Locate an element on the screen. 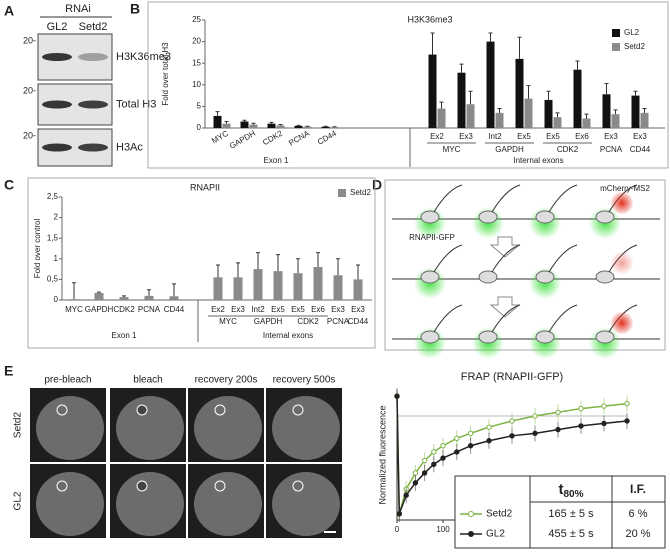 The height and width of the screenshot is (554, 670). bleach-spot is located at coordinates (142, 410).